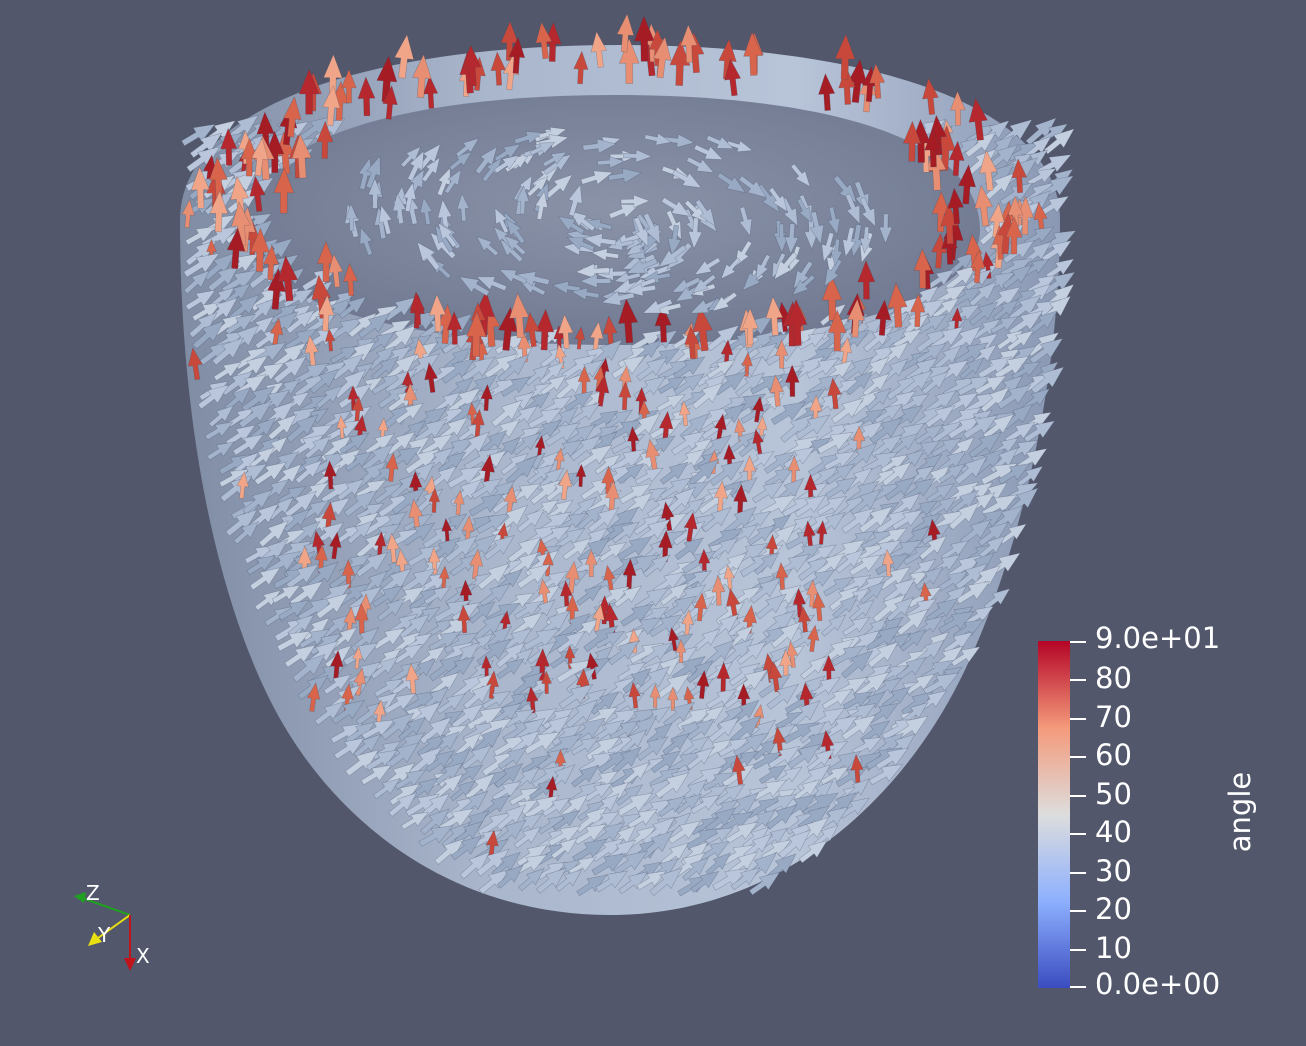  I want to click on y-axis-arrowhead, so click(95, 939).